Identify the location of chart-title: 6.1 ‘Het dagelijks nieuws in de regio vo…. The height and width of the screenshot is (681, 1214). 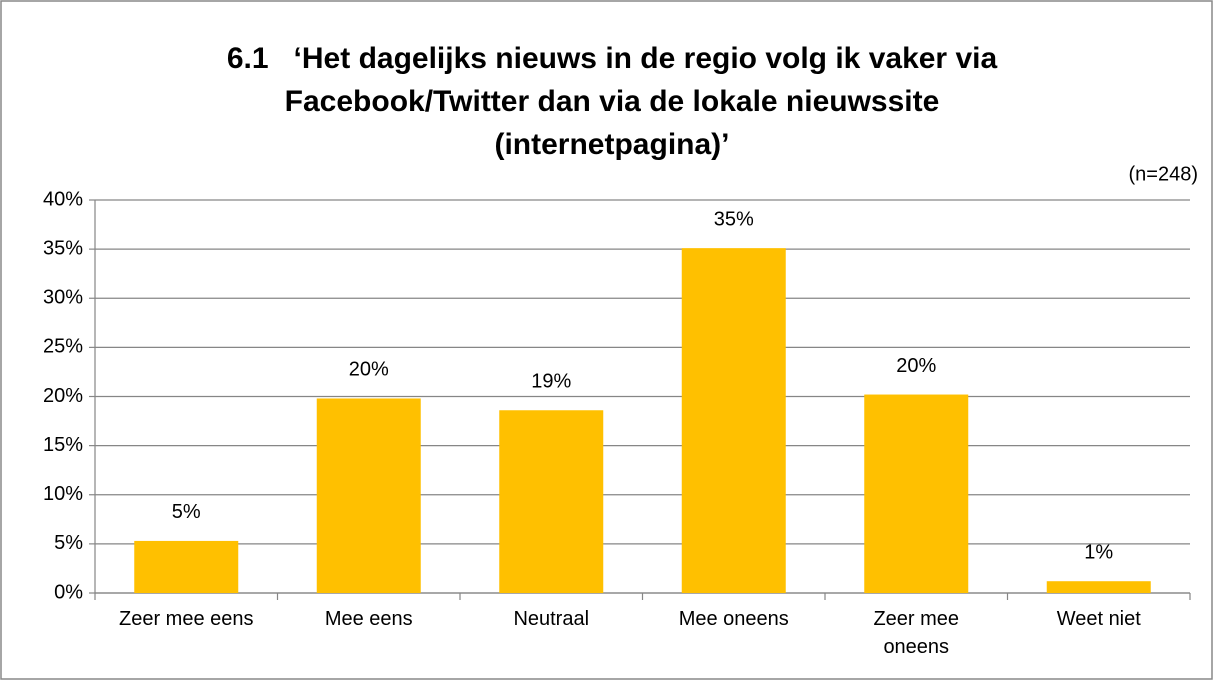
(612, 58).